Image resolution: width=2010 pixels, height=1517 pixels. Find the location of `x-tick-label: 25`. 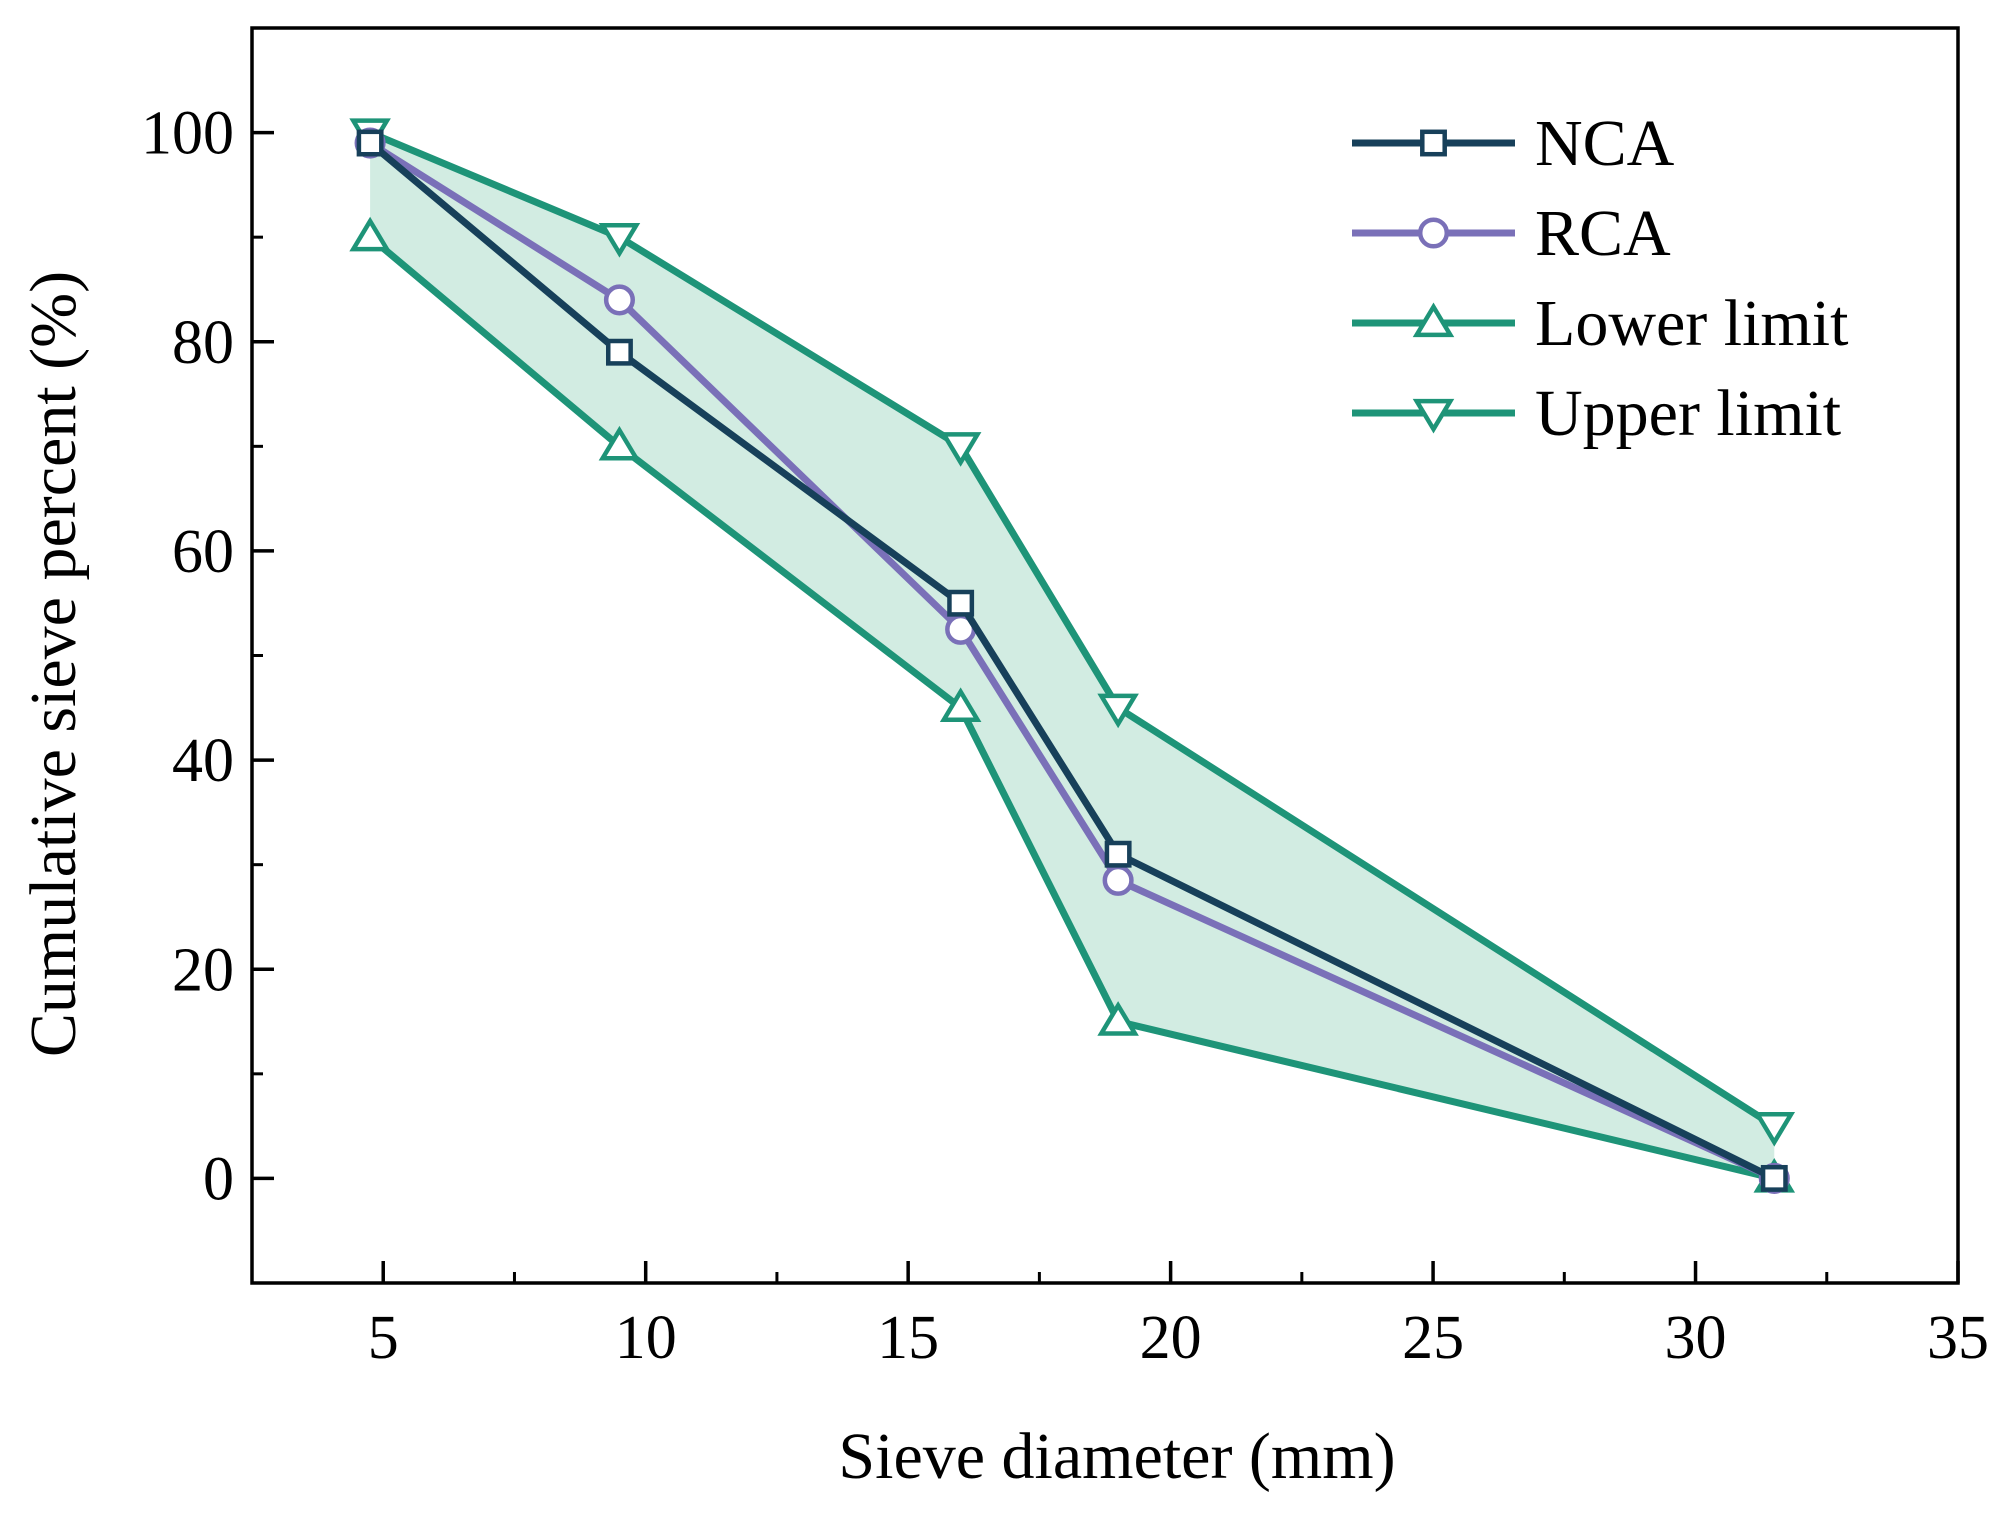

x-tick-label: 25 is located at coordinates (1433, 1338).